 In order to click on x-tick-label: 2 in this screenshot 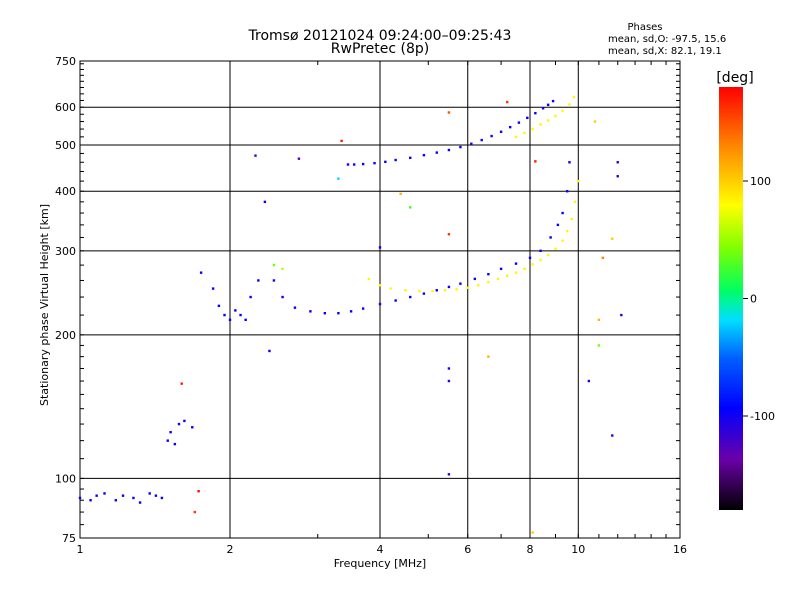, I will do `click(230, 549)`.